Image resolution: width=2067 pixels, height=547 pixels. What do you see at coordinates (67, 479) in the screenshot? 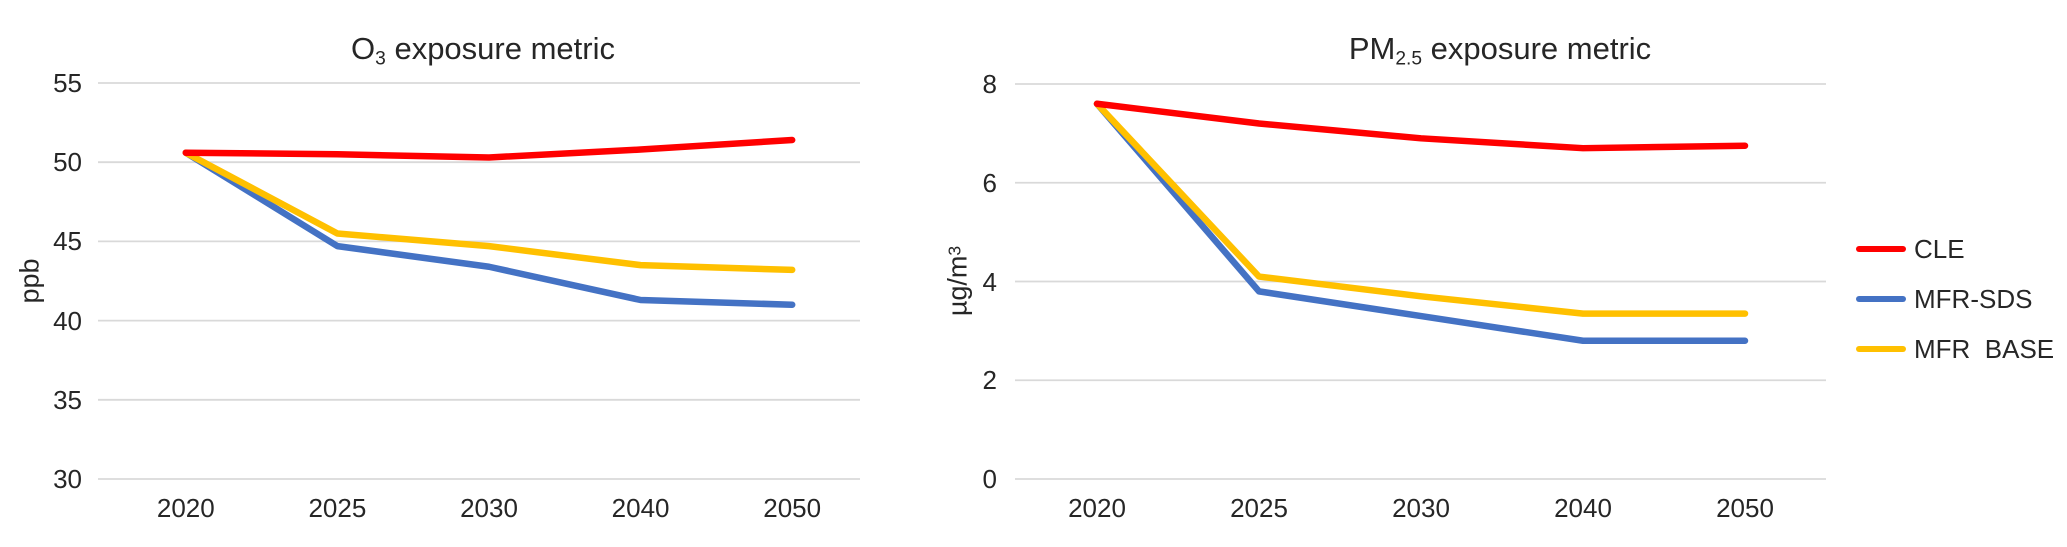
I see `y-tick-label: 30` at bounding box center [67, 479].